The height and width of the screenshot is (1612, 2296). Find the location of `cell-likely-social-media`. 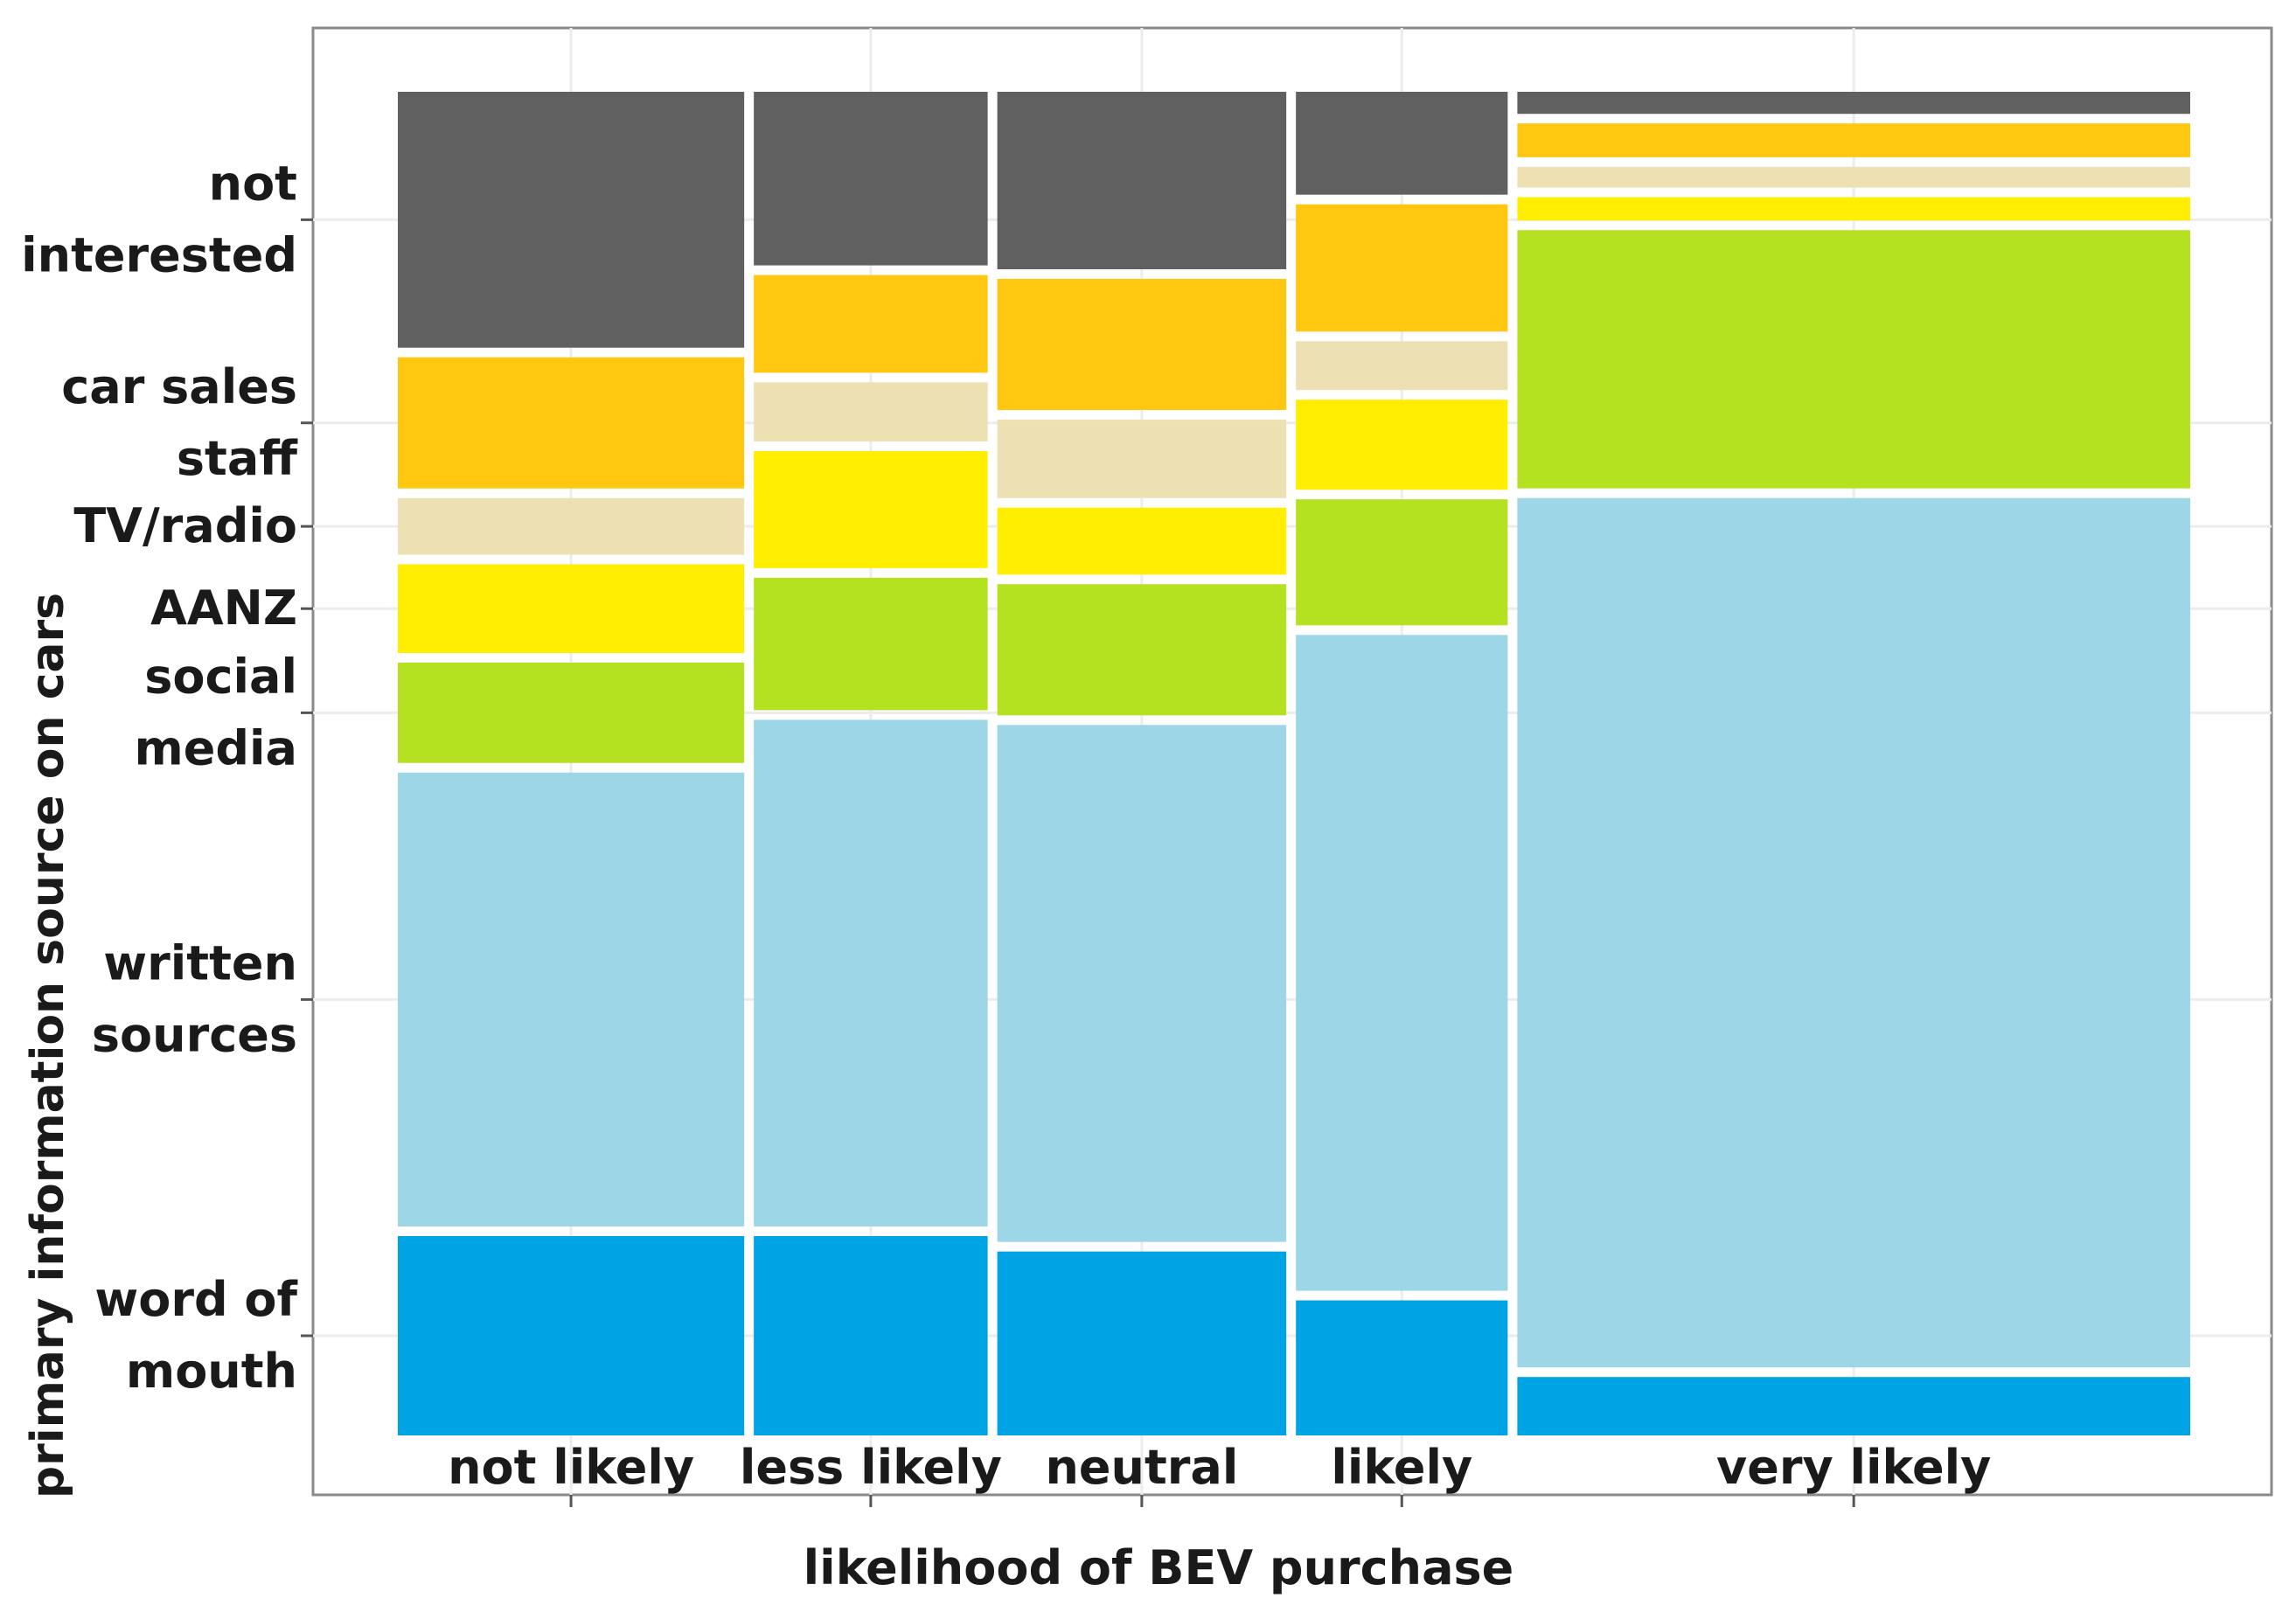

cell-likely-social-media is located at coordinates (1402, 563).